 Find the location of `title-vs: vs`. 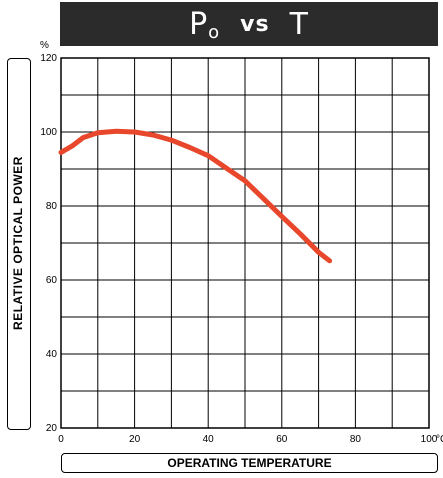

title-vs: vs is located at coordinates (255, 24).